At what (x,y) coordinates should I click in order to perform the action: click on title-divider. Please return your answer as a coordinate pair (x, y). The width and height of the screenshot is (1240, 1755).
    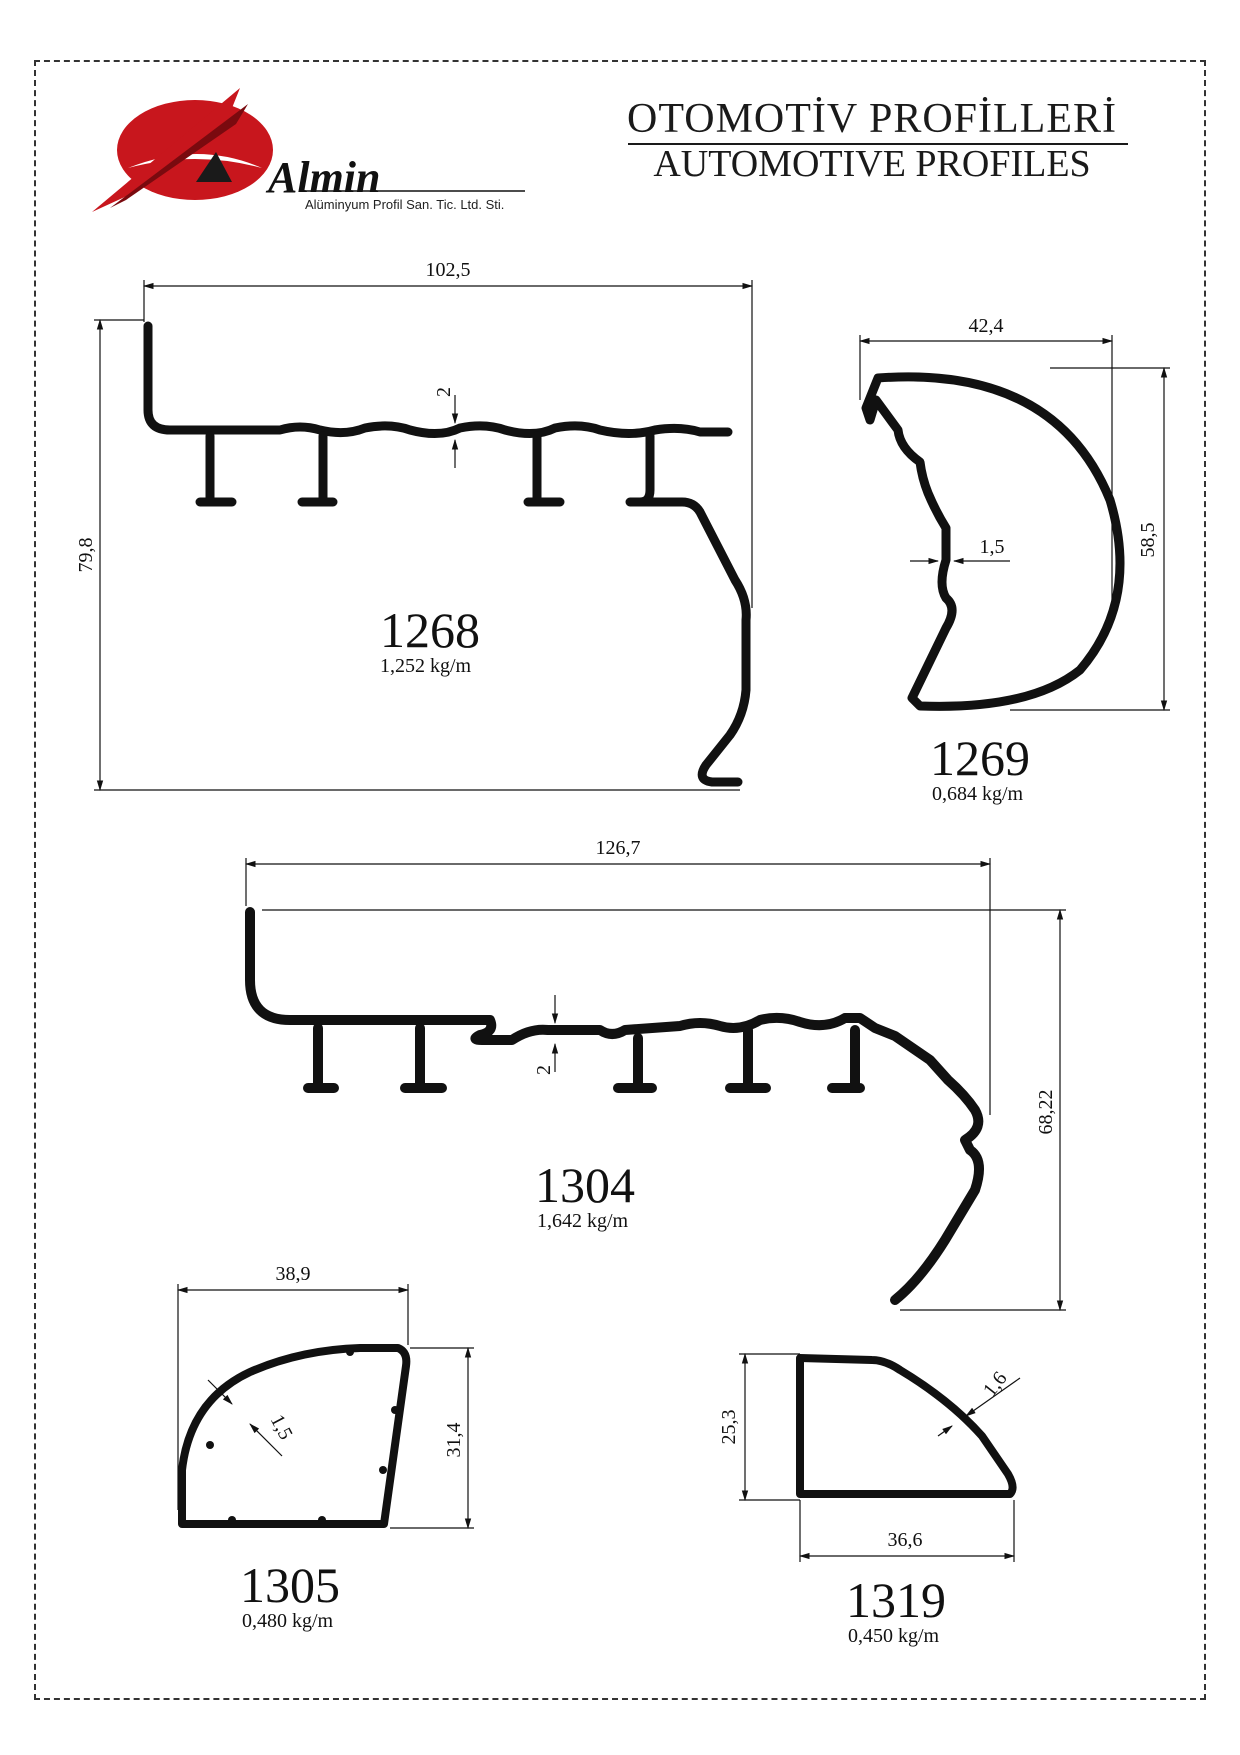
    Looking at the image, I should click on (878, 144).